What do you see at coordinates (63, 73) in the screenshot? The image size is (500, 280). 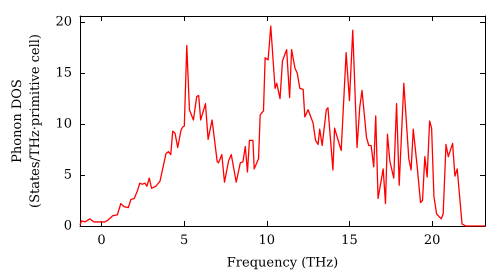 I see `y-tick-label: 15` at bounding box center [63, 73].